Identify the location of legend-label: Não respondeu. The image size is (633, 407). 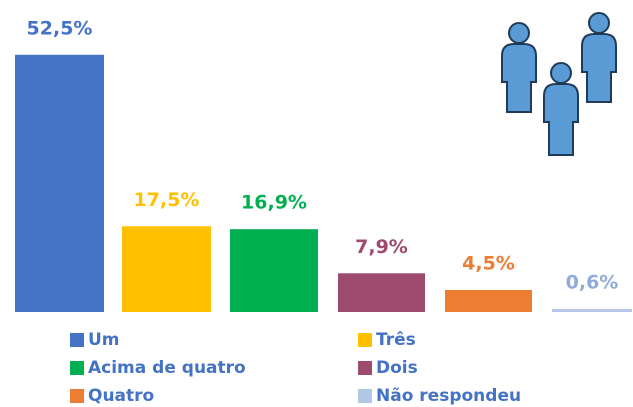
(448, 396).